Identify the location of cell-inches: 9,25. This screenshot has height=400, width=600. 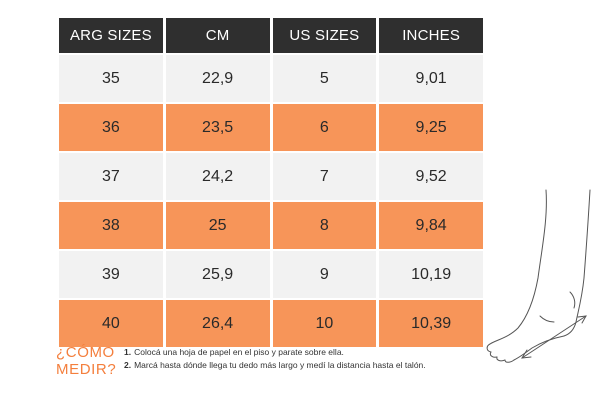
(431, 127).